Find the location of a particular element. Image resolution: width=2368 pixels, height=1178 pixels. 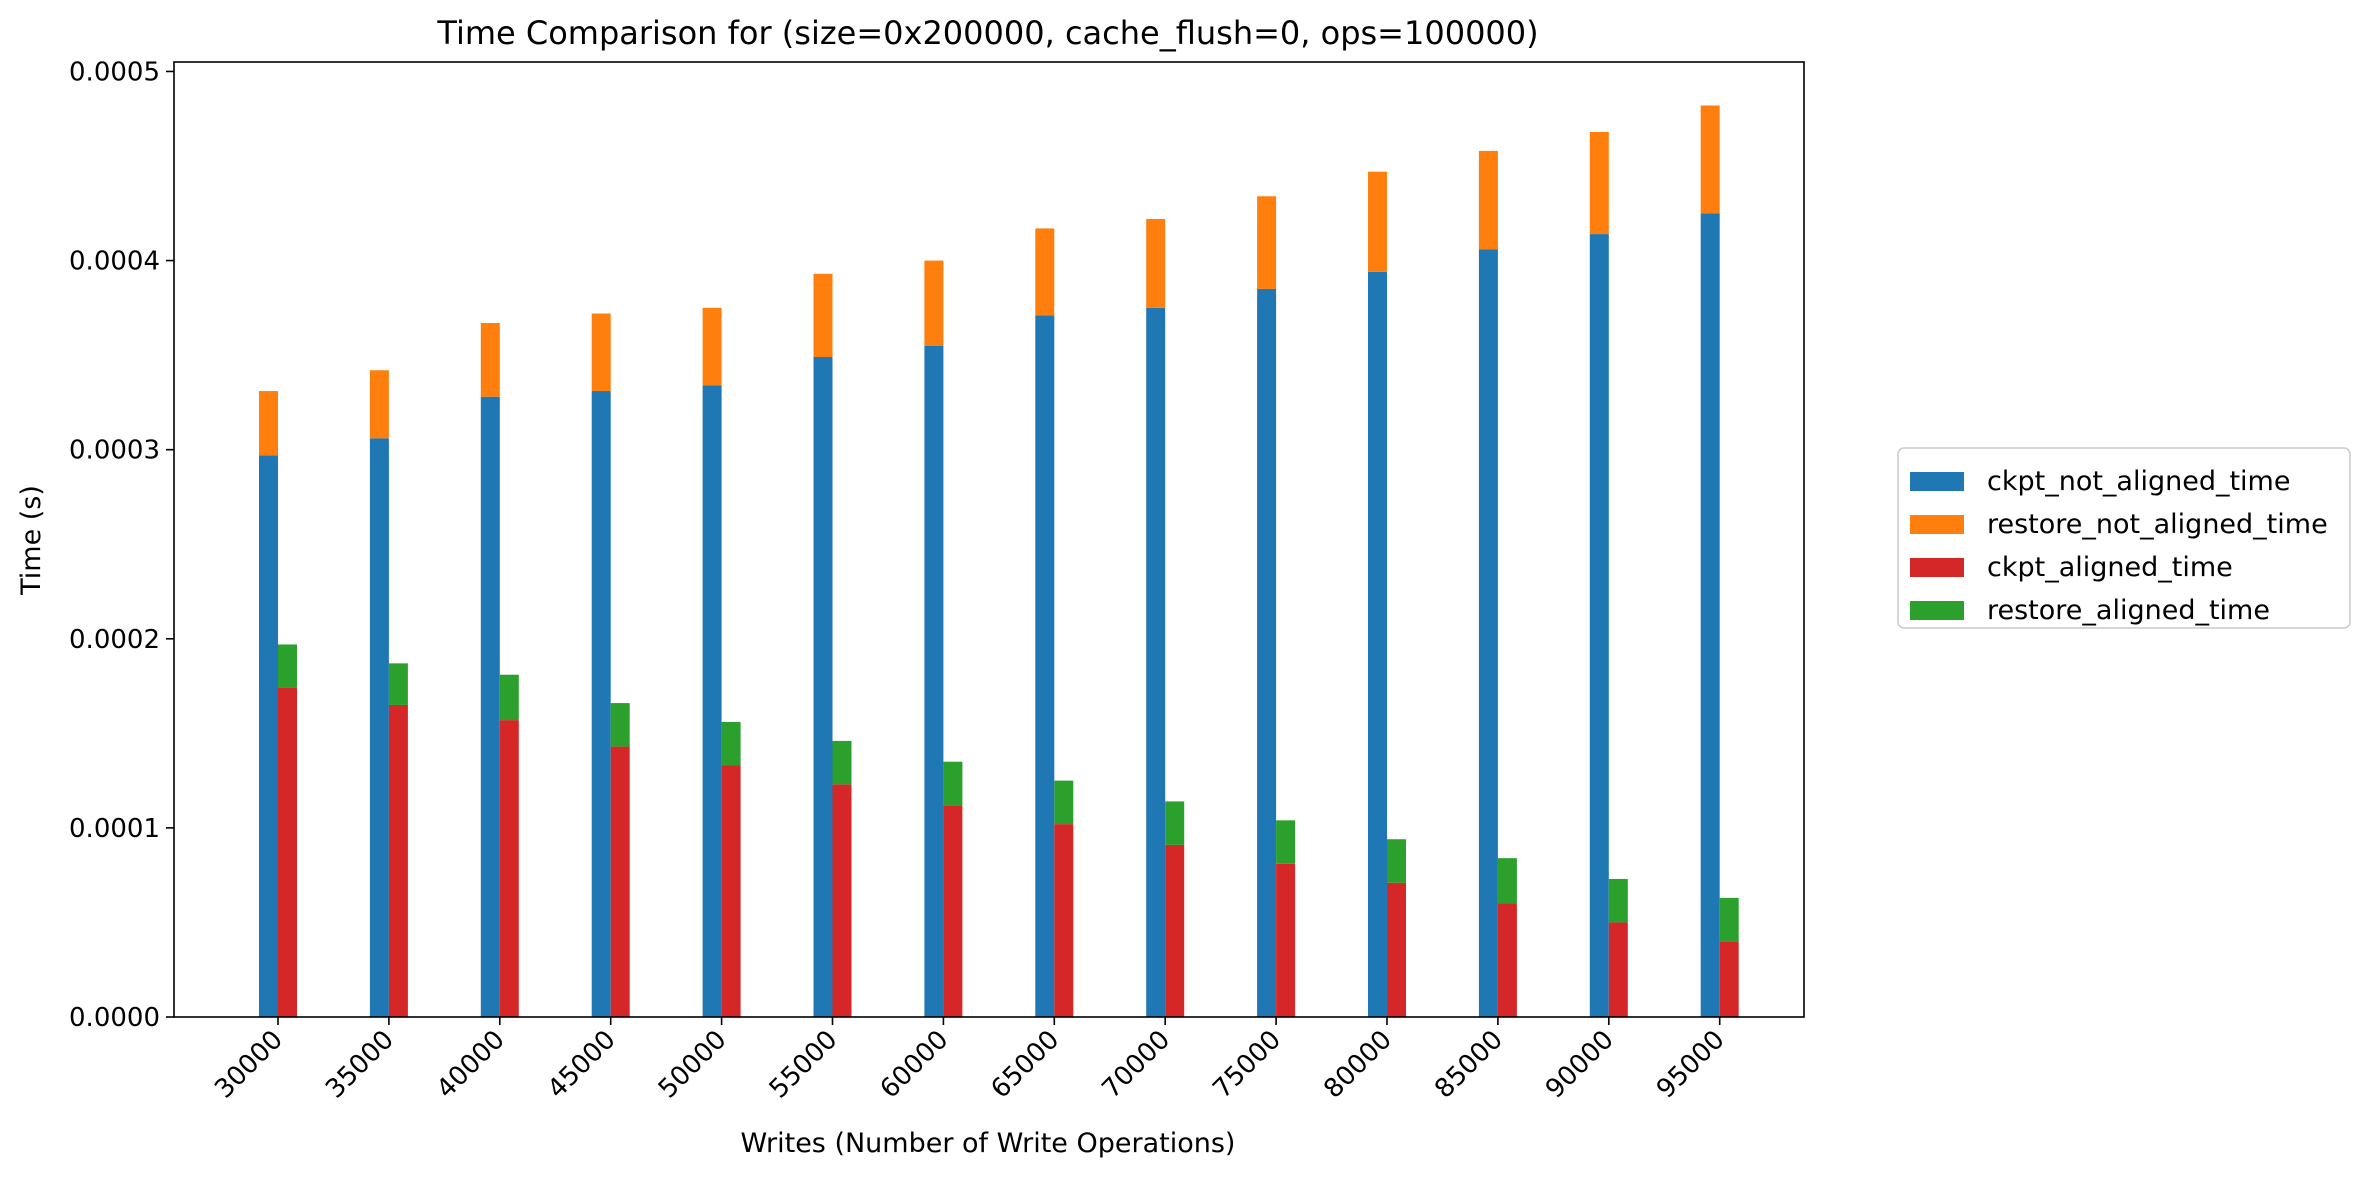

y-axis: 0.0000 0.0001 0.0002 0.0003 0.0004 0.0005 is located at coordinates (121, 545).